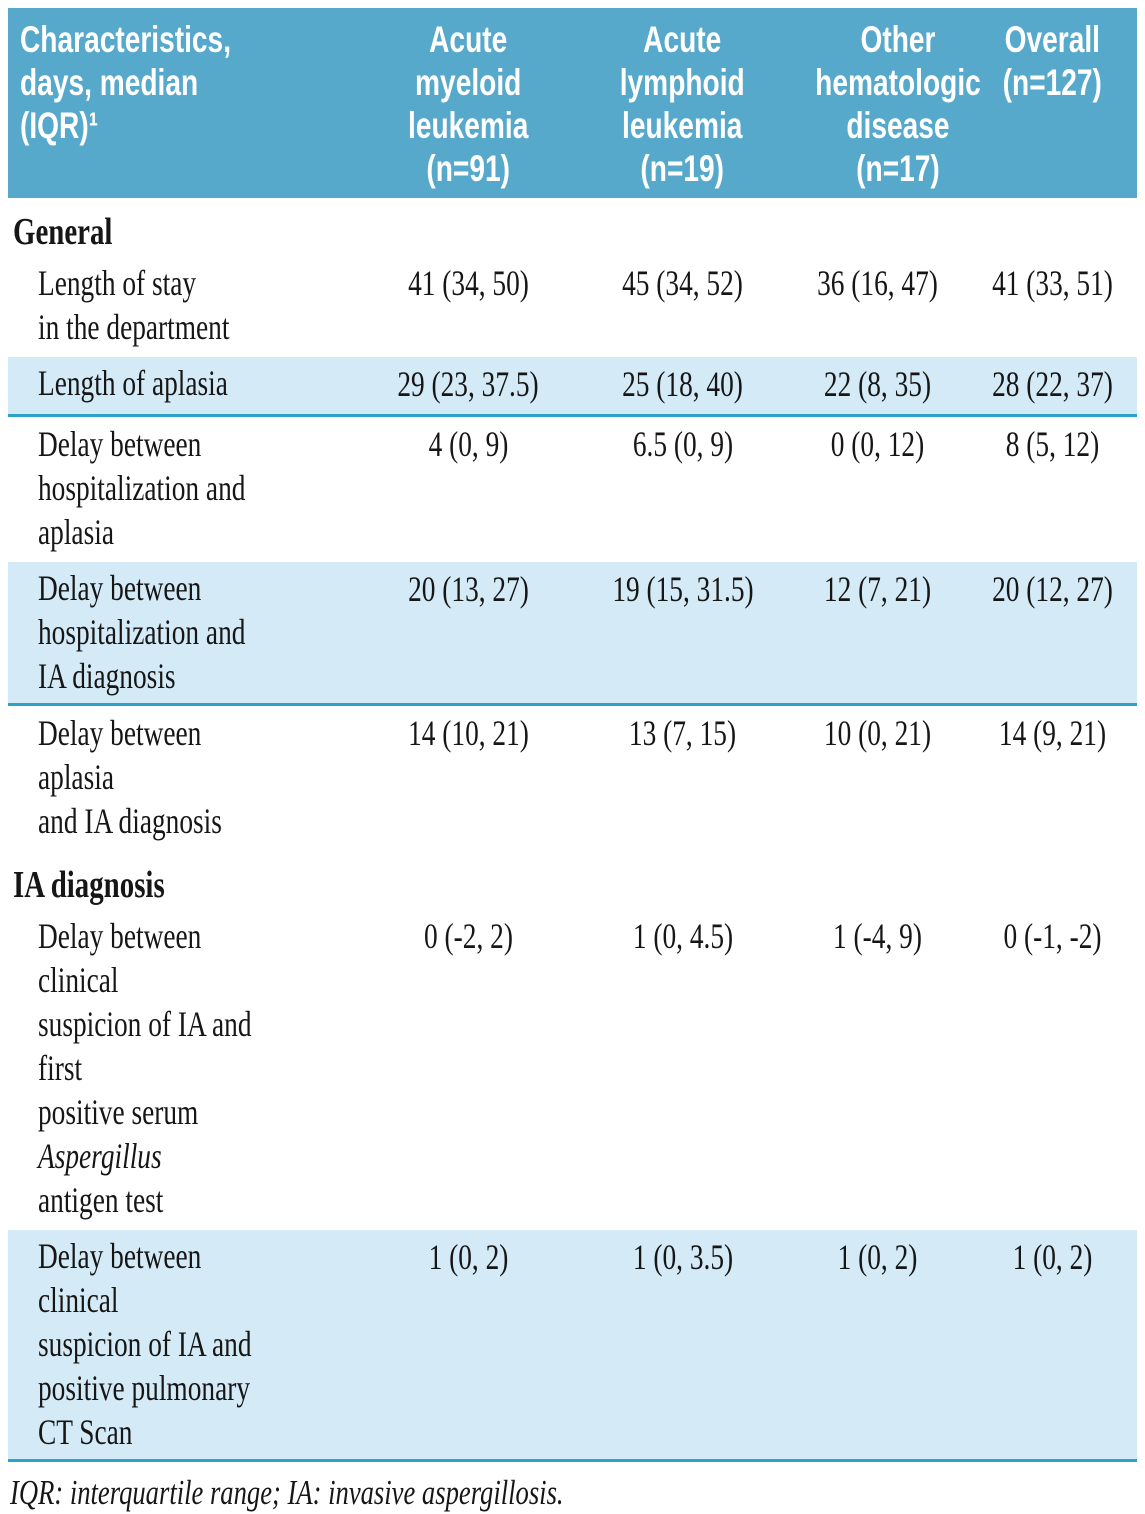 The image size is (1145, 1514). What do you see at coordinates (898, 104) in the screenshot?
I see `header-other-label: Other hematologic disease (n=17)` at bounding box center [898, 104].